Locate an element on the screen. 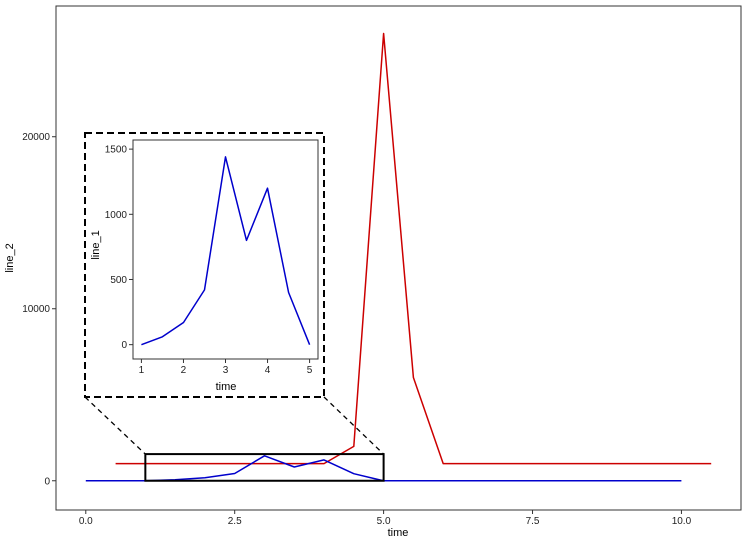 The width and height of the screenshot is (748, 544). main-x-tick-label: 10.0 is located at coordinates (682, 521).